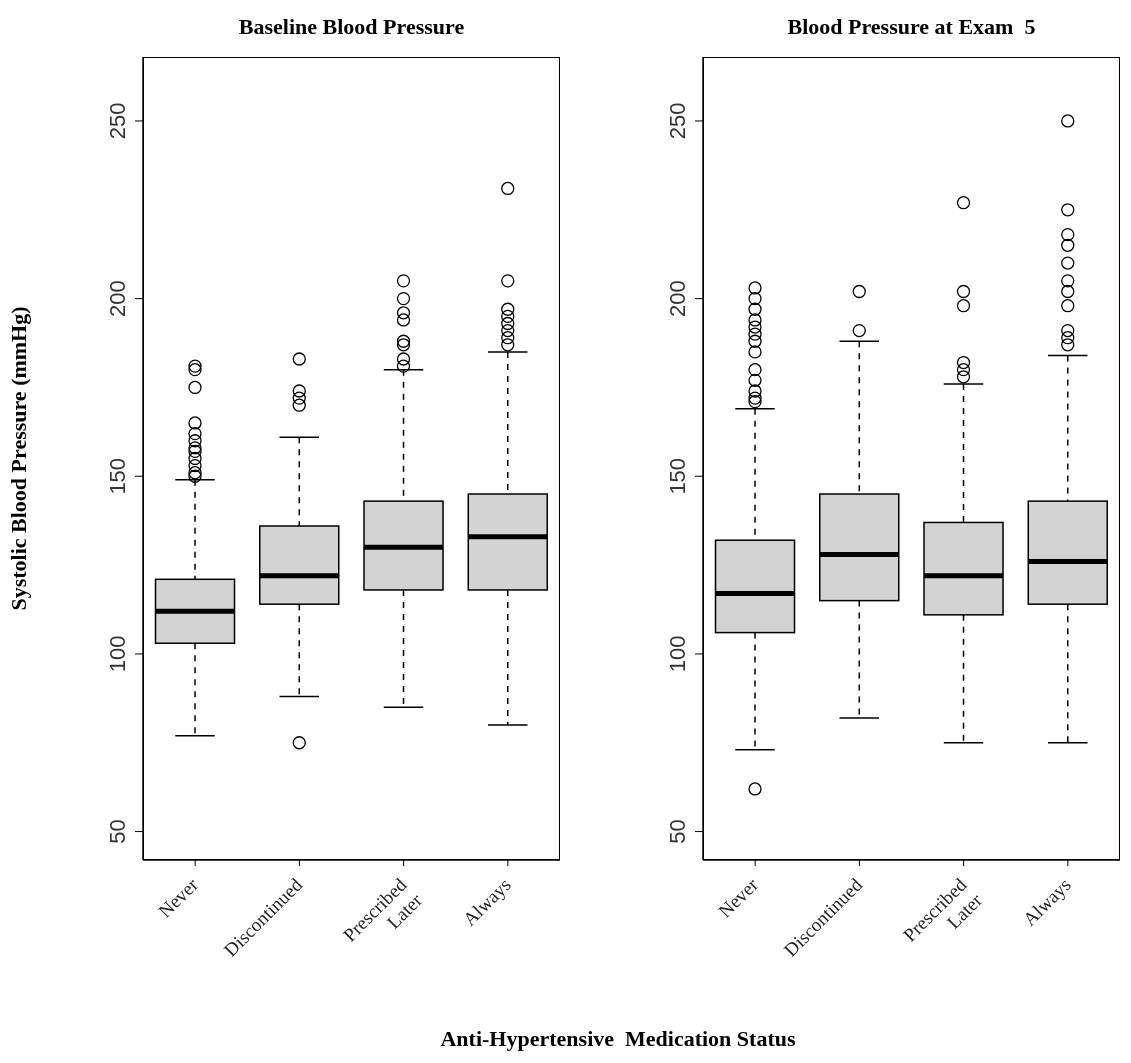 This screenshot has height=1063, width=1131. Describe the element at coordinates (618, 1039) in the screenshot. I see `x-axis-title: Anti-Hypertensive Medication Status` at that location.